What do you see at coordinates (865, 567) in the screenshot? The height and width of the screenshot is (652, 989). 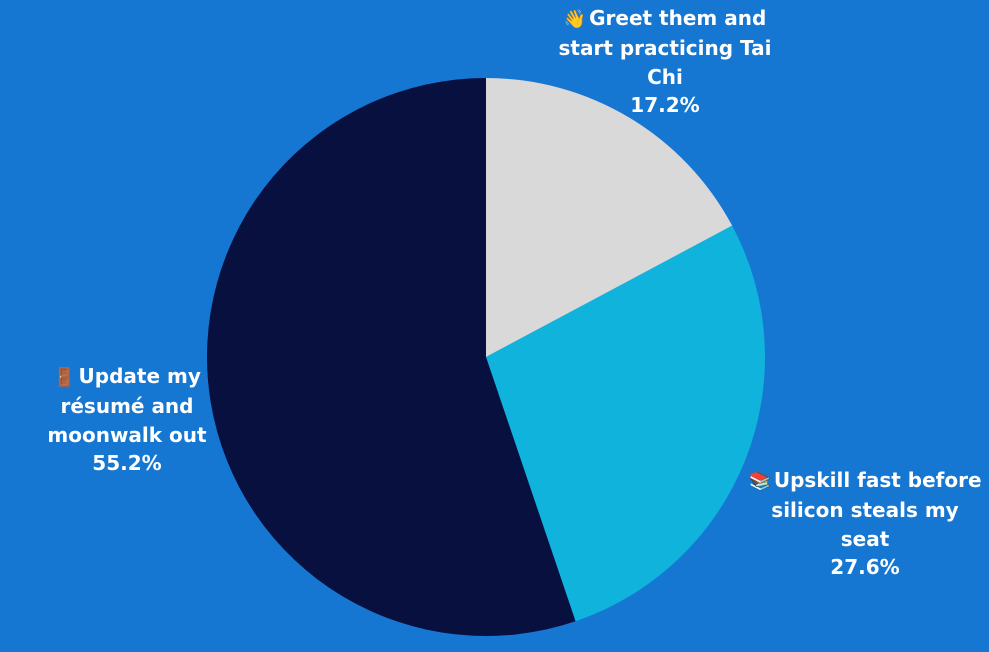 I see `slice-percent: 27.6%` at bounding box center [865, 567].